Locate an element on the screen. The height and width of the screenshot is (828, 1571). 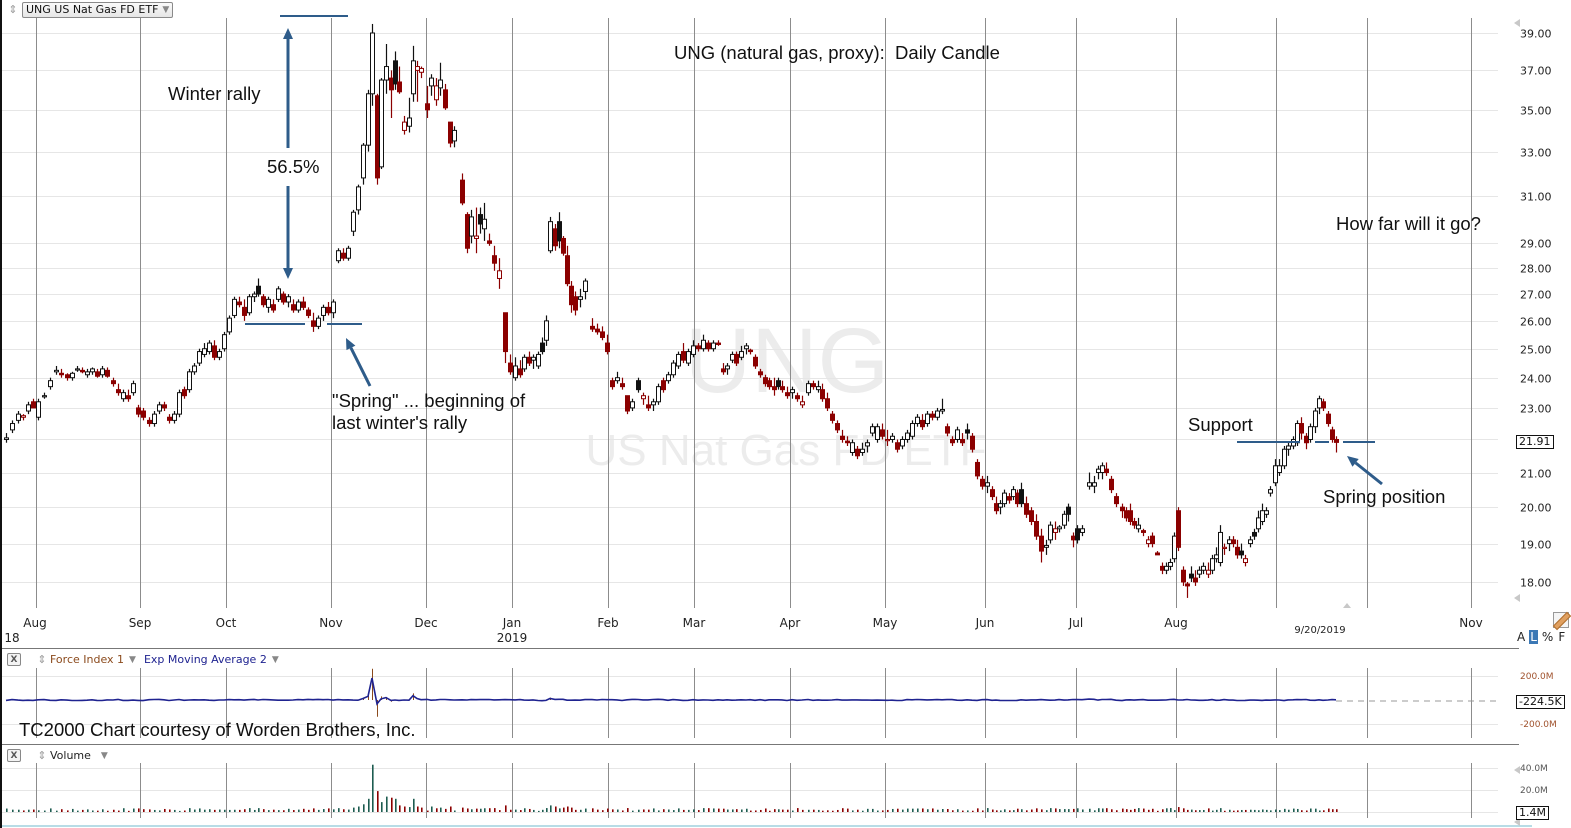
ema-indicator: Exp Moving Average 2 is located at coordinates (205, 659).